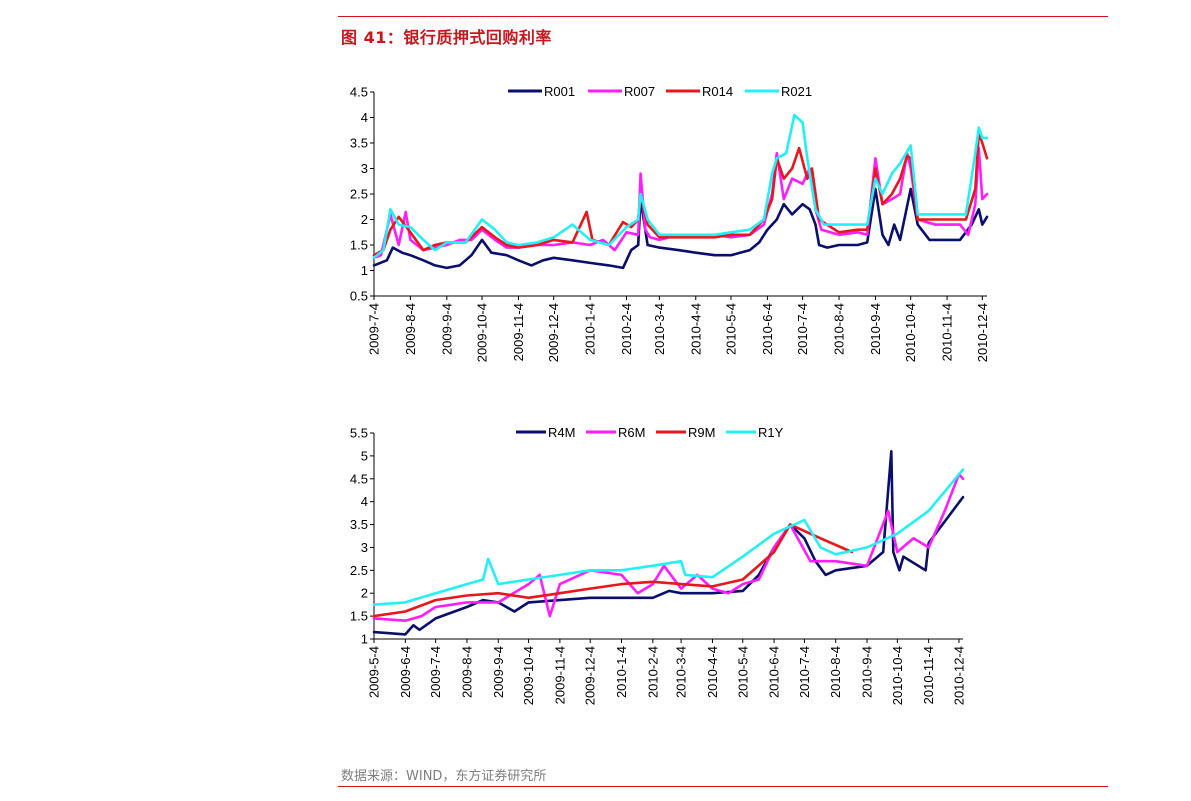 The image size is (1191, 801). What do you see at coordinates (364, 455) in the screenshot?
I see `y-tick-label: 5` at bounding box center [364, 455].